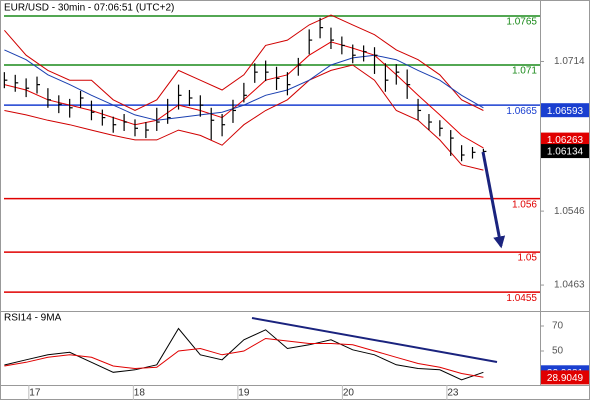 This screenshot has width=590, height=400. I want to click on level-label: 1.056, so click(524, 204).